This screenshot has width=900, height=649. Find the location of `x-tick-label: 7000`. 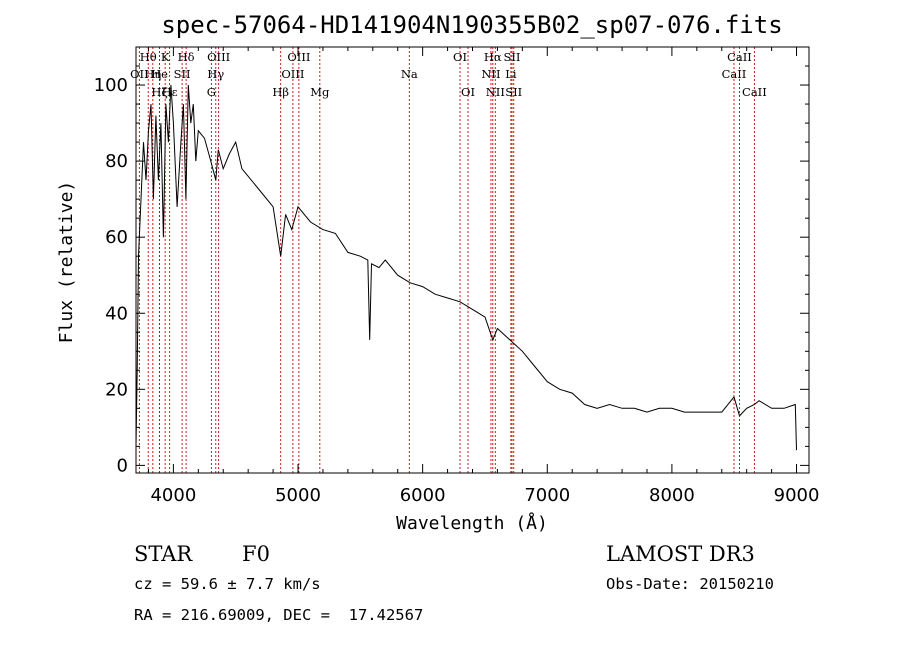

x-tick-label: 7000 is located at coordinates (547, 495).